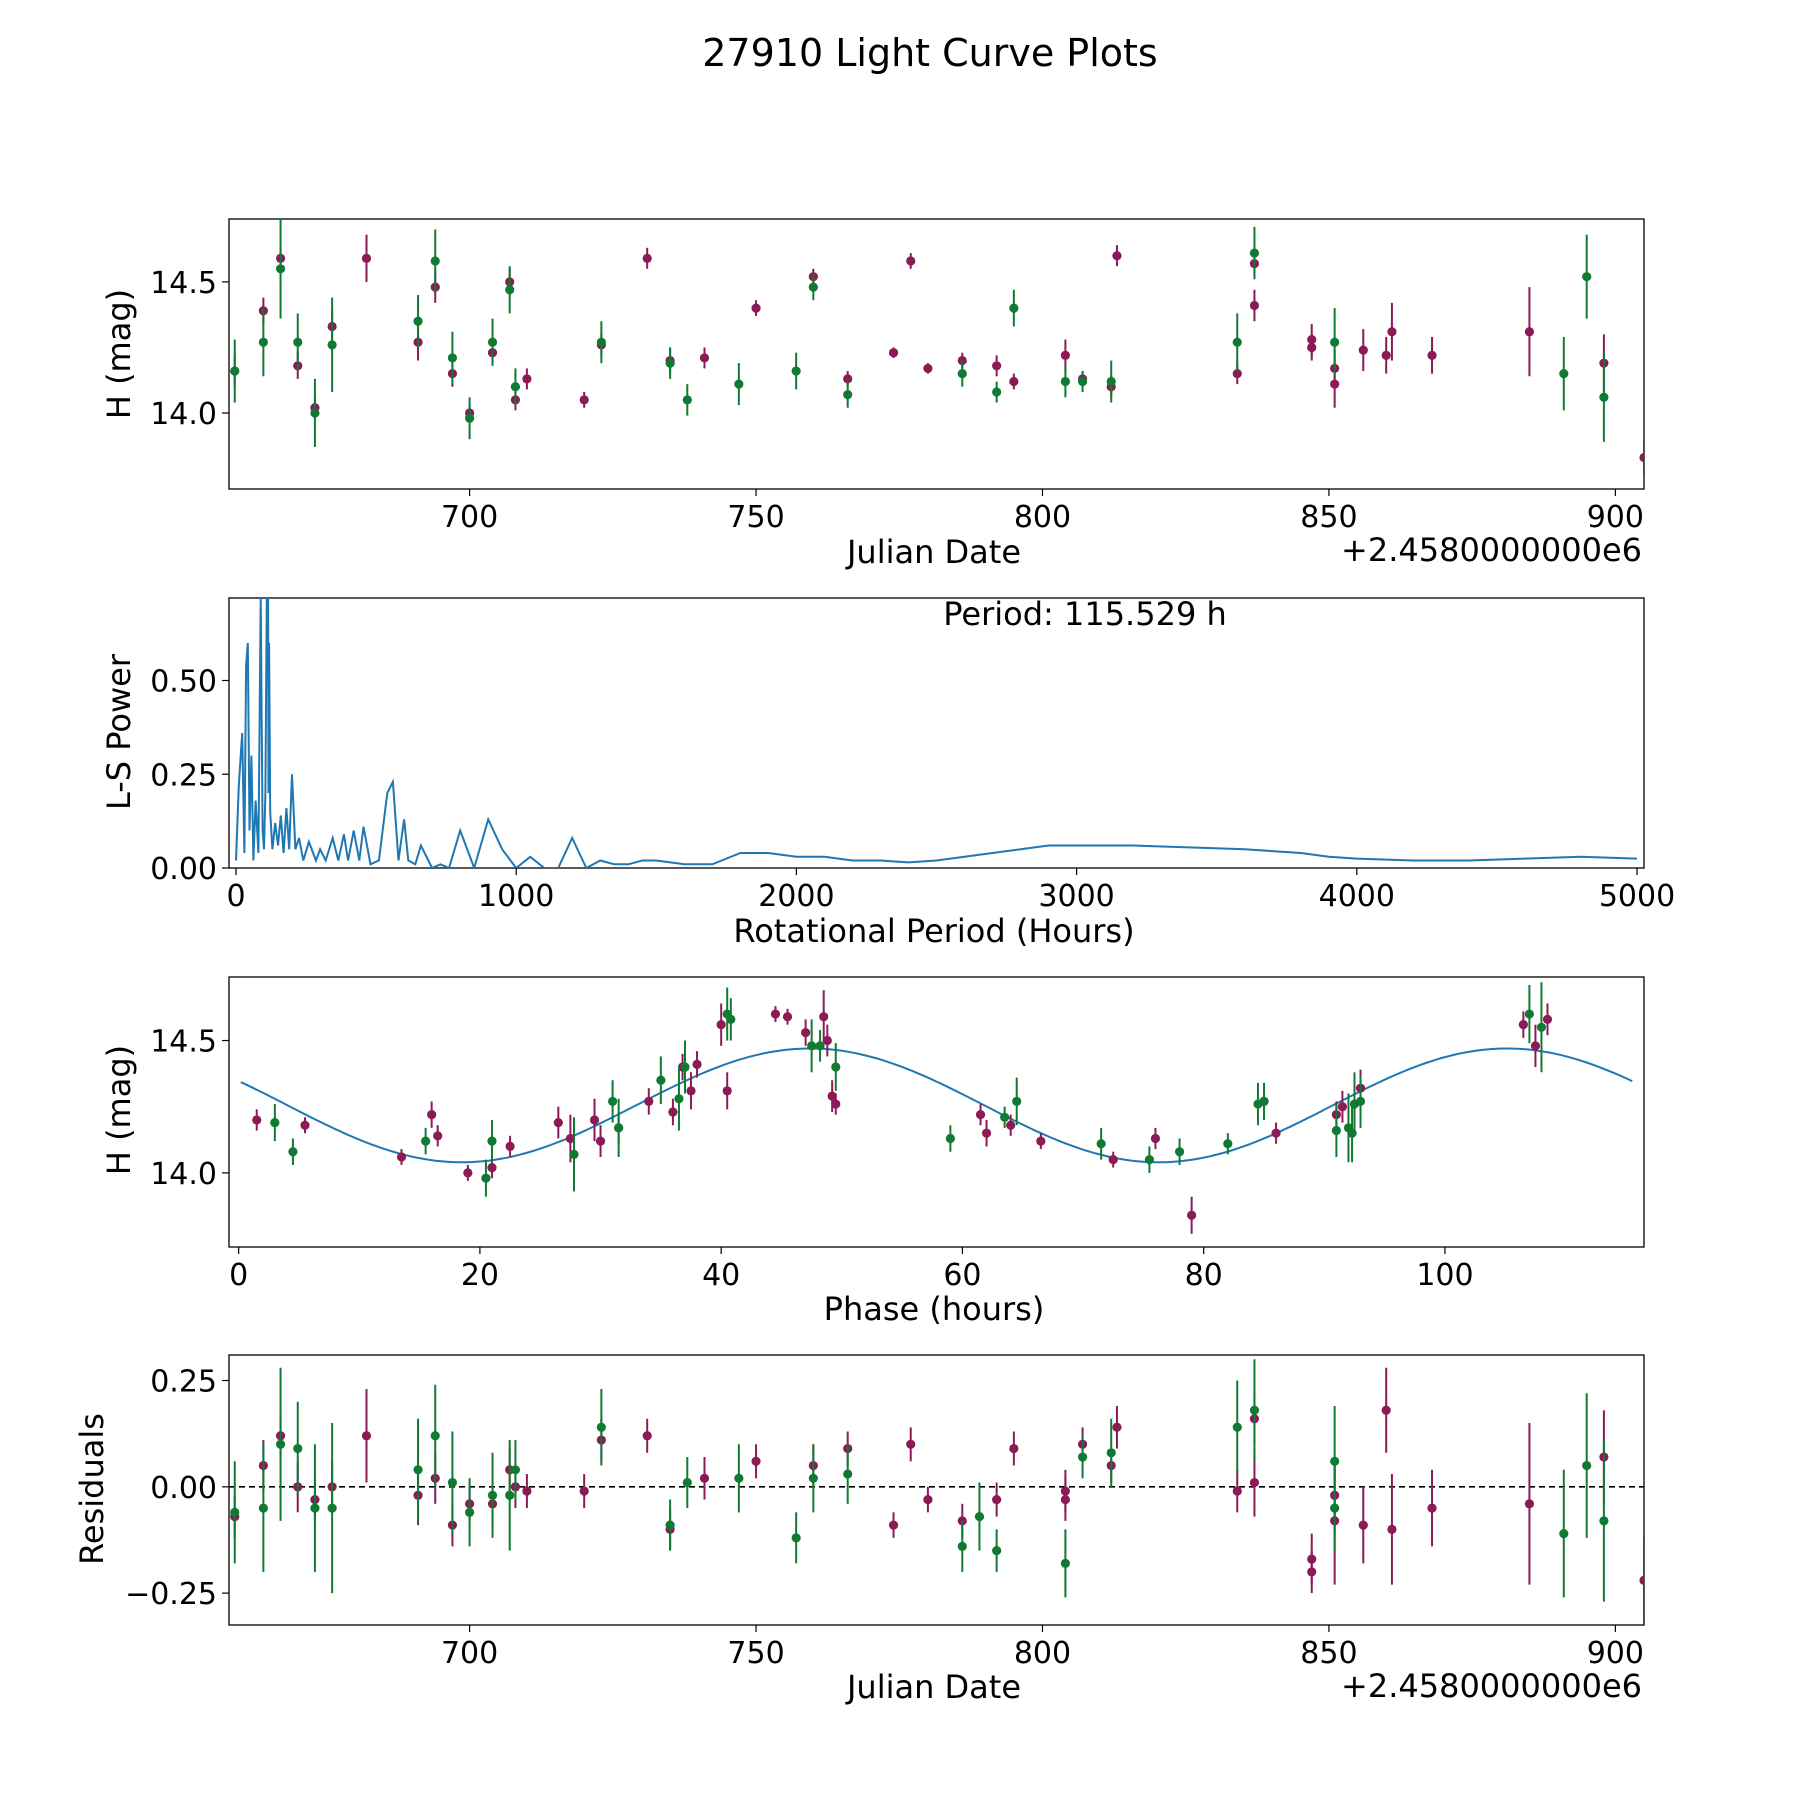  I want to click on resid-xtick-label: 750, so click(755, 1653).